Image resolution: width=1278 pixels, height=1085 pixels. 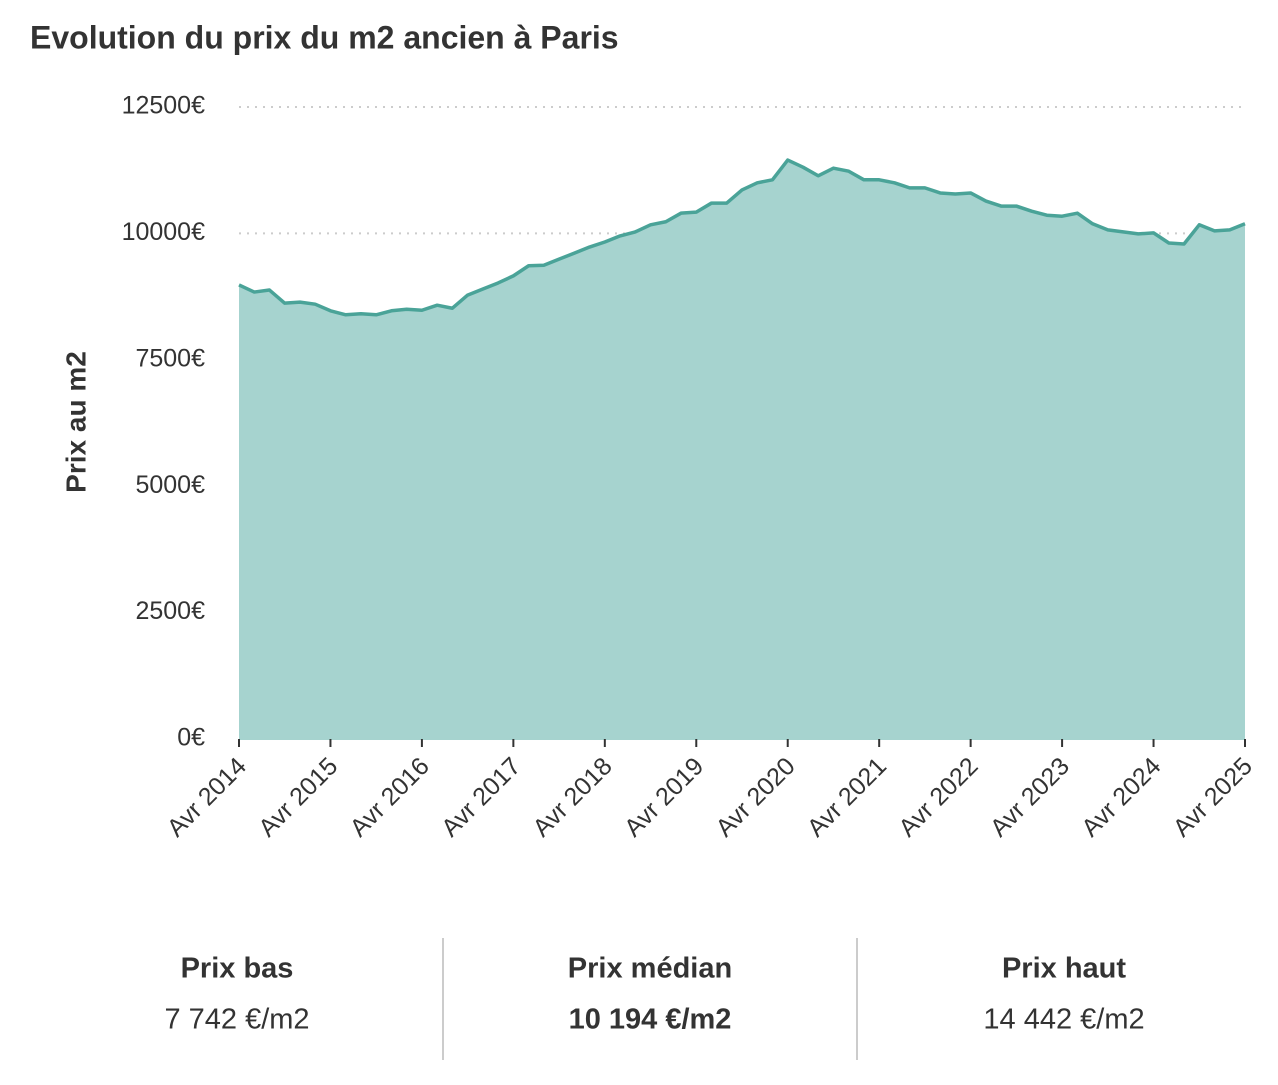 I want to click on x-tick-label: Avr 2022, so click(x=938, y=797).